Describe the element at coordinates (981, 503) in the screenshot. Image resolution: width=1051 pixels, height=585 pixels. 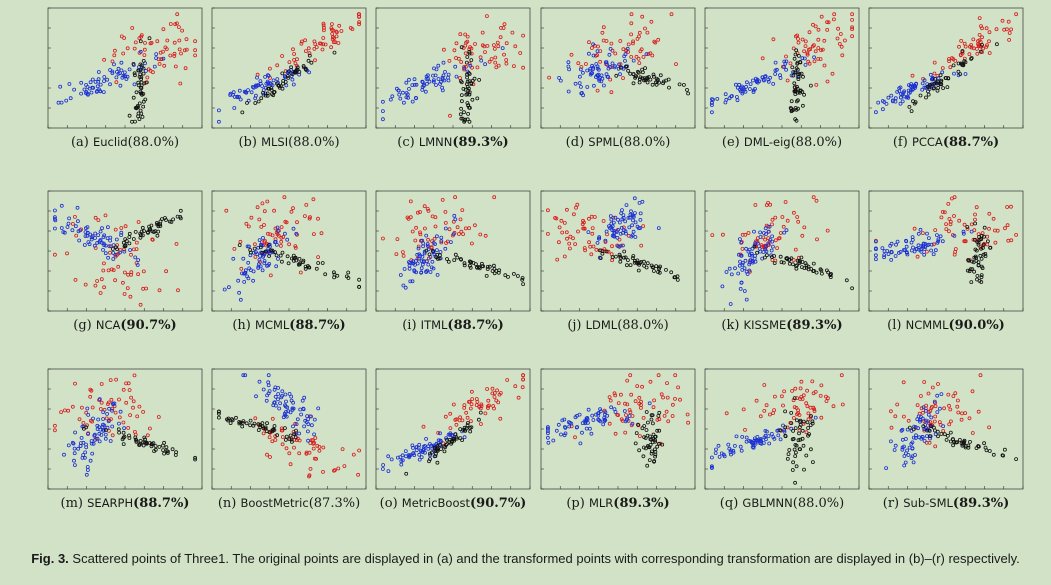
I see `accuracy-score: (89.3%)` at that location.